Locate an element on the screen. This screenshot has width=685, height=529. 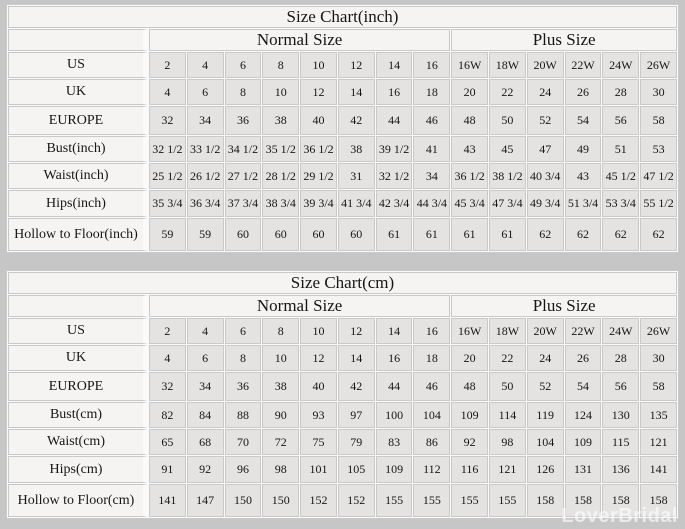
data-cell: 62 is located at coordinates (621, 234).